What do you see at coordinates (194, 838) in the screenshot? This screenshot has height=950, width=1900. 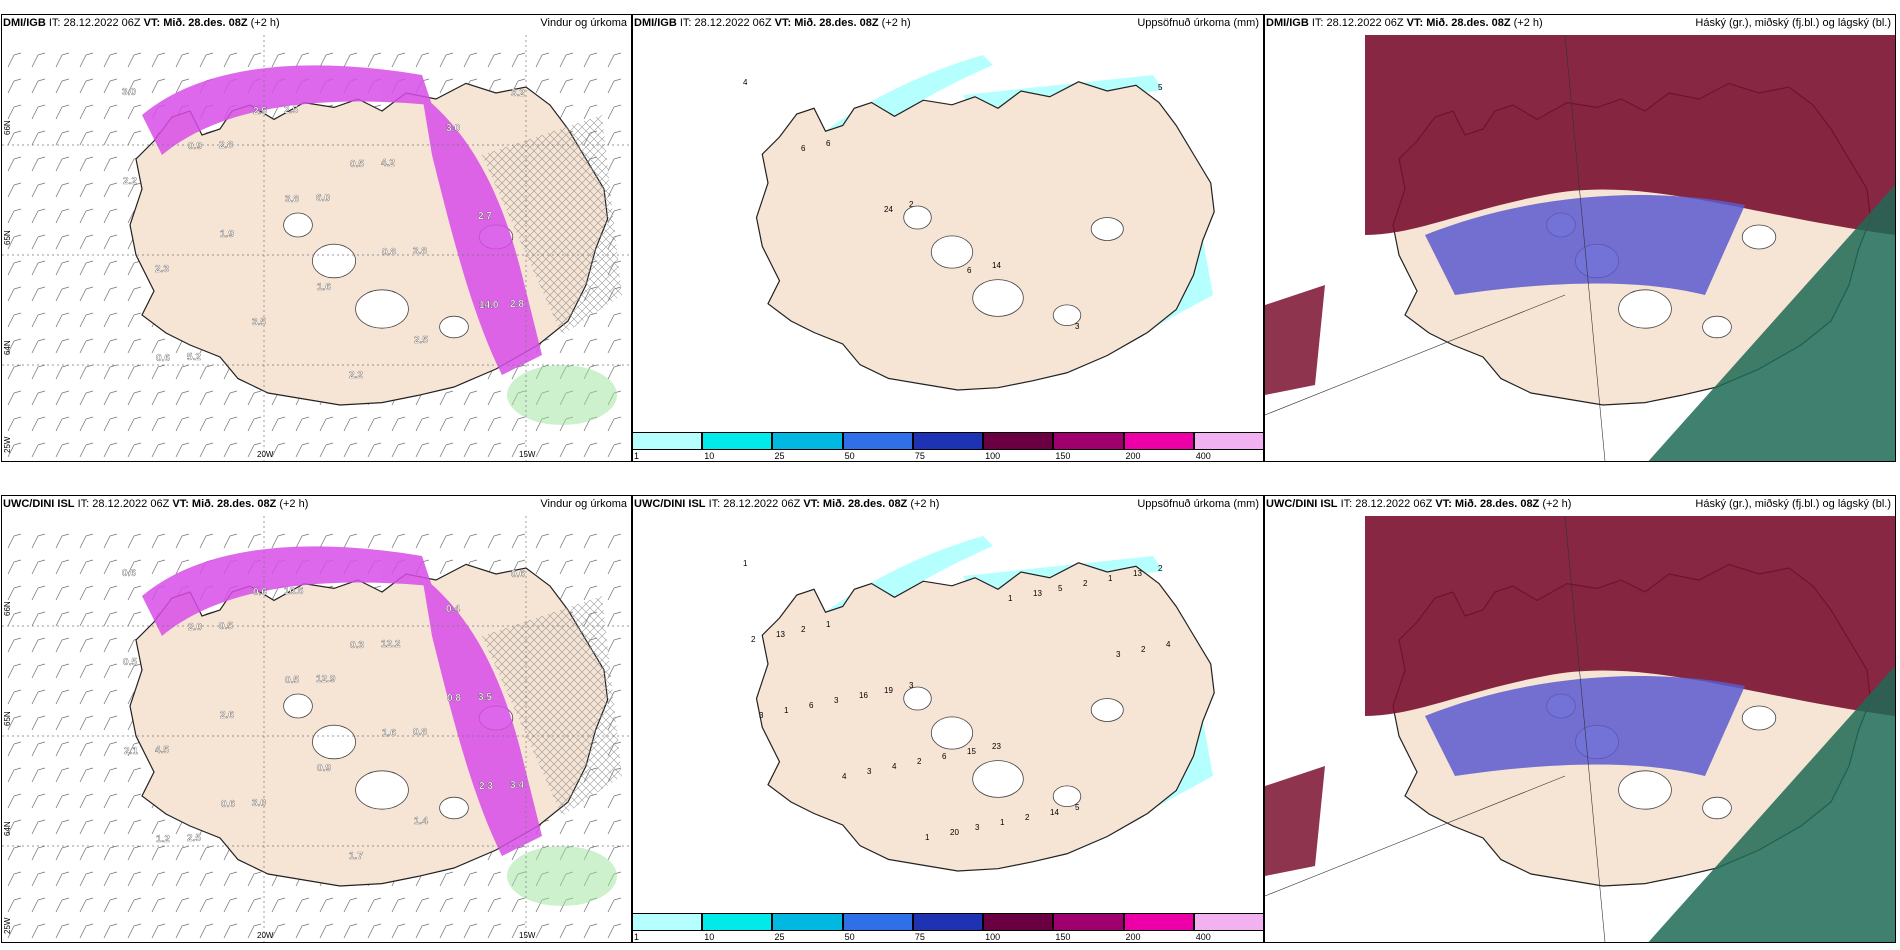 I see `value-label: 2.5` at bounding box center [194, 838].